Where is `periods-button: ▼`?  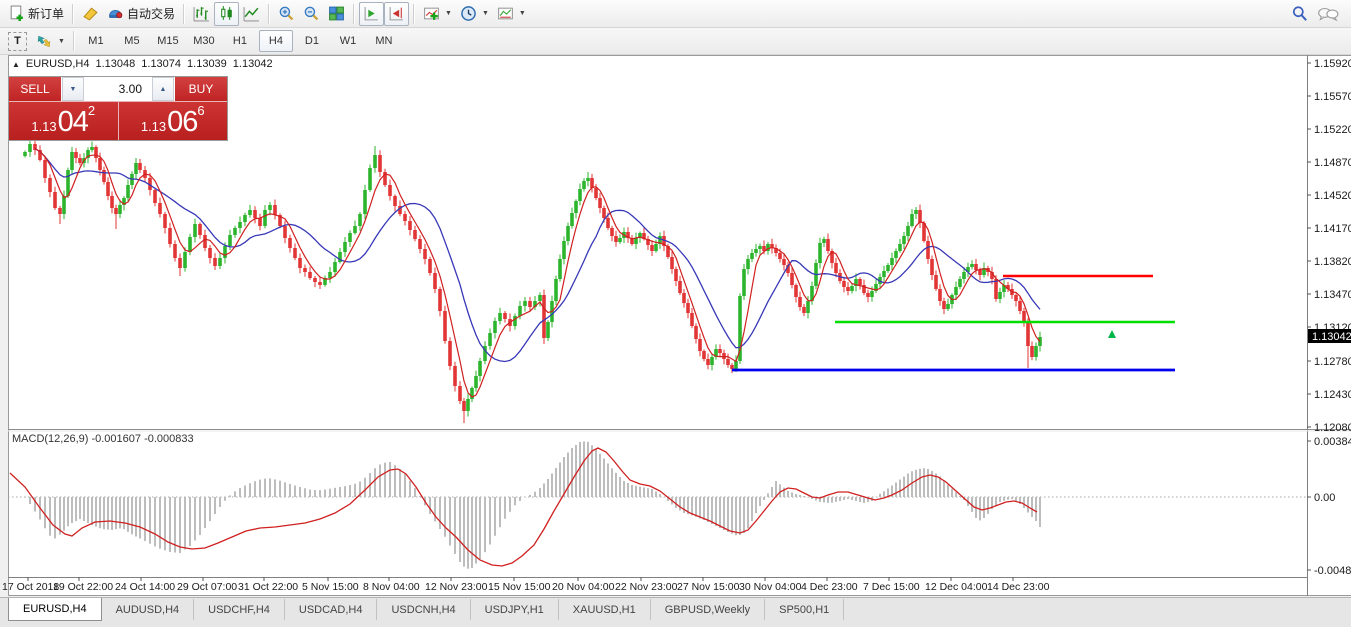
periods-button: ▼ is located at coordinates (474, 14).